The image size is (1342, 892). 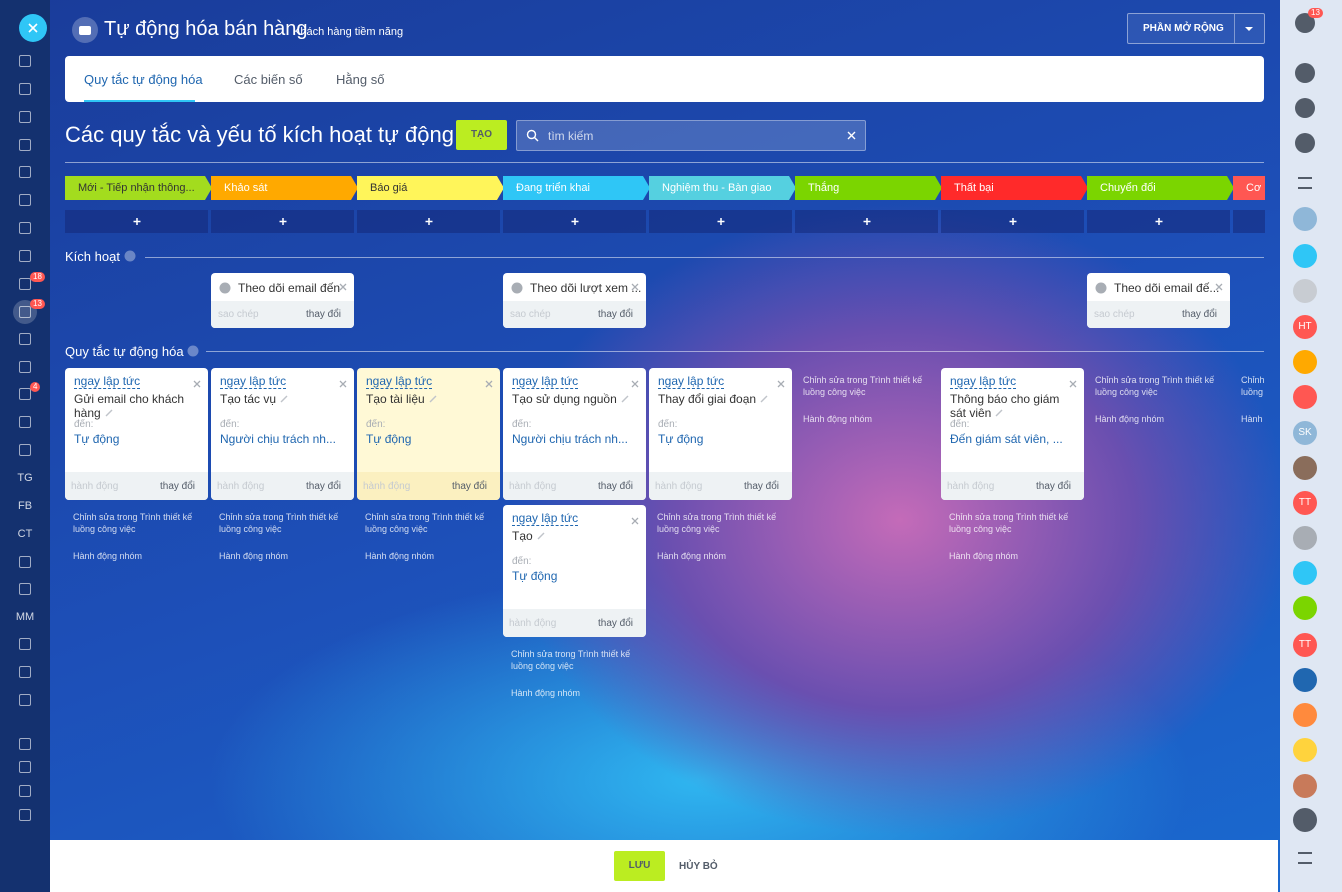 What do you see at coordinates (348, 32) in the screenshot?
I see `page-subtitle: Khách hàng tiềm năng` at bounding box center [348, 32].